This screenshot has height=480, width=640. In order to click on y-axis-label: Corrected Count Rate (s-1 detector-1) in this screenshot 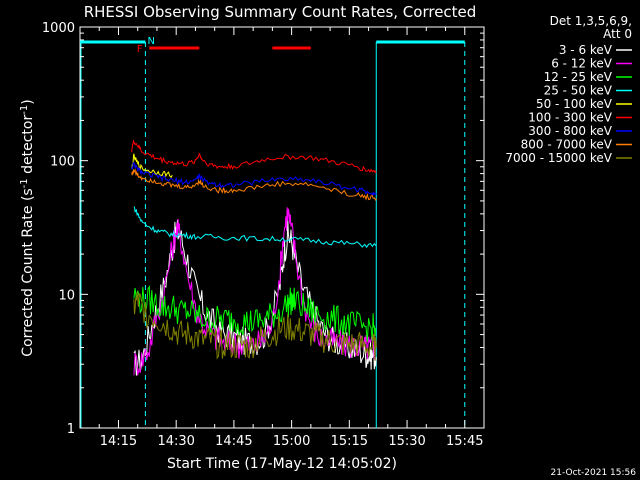, I will do `click(27, 227)`.